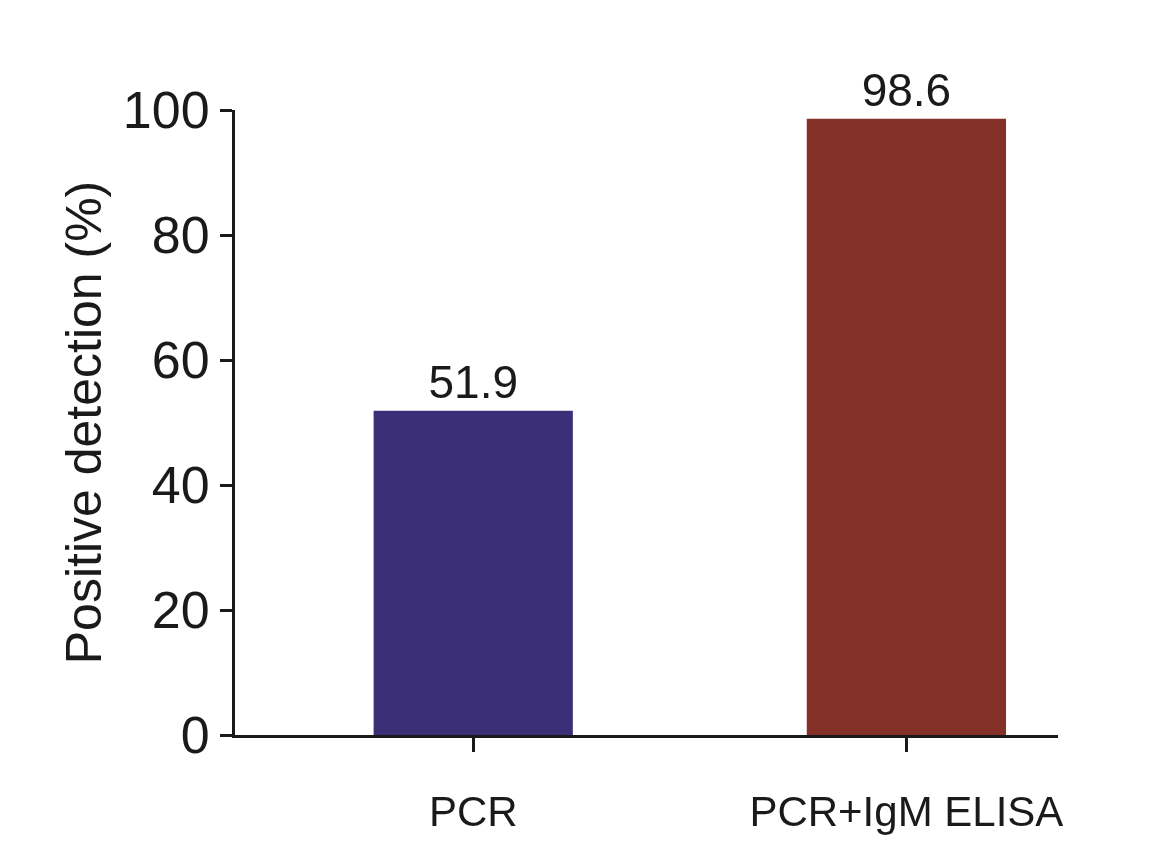  Describe the element at coordinates (195, 735) in the screenshot. I see `y-tick-label: 0` at that location.